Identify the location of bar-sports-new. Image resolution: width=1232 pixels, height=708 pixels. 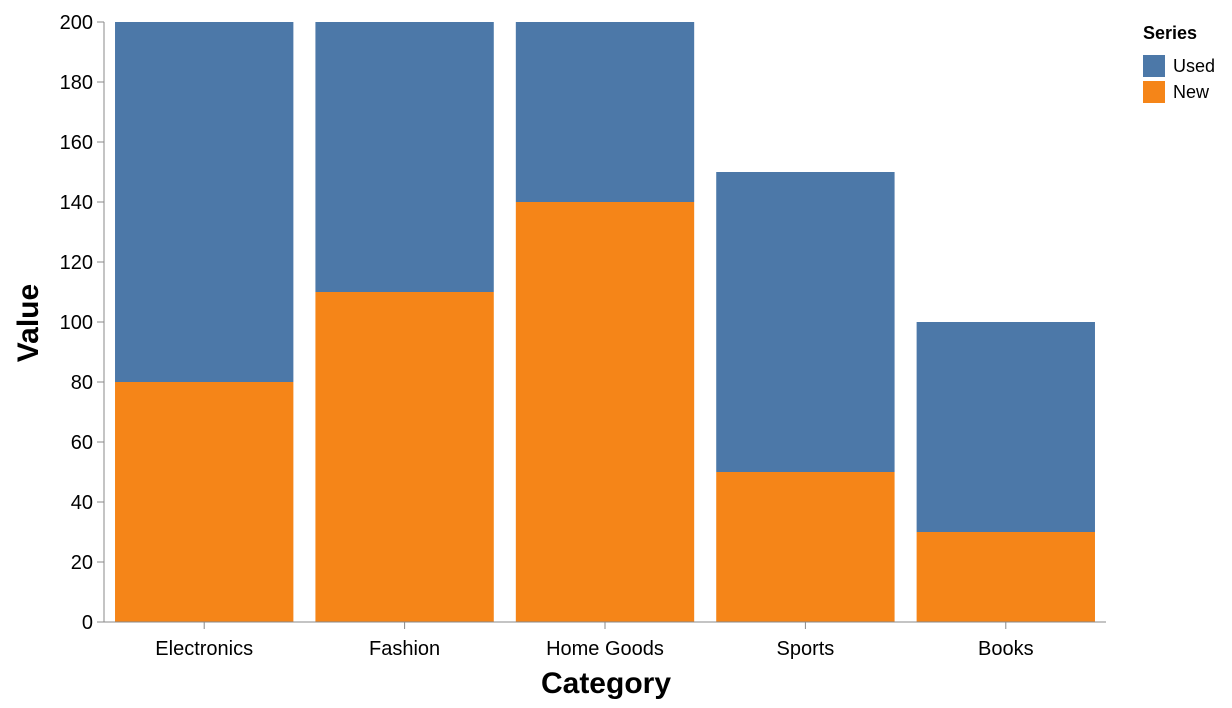
(805, 547).